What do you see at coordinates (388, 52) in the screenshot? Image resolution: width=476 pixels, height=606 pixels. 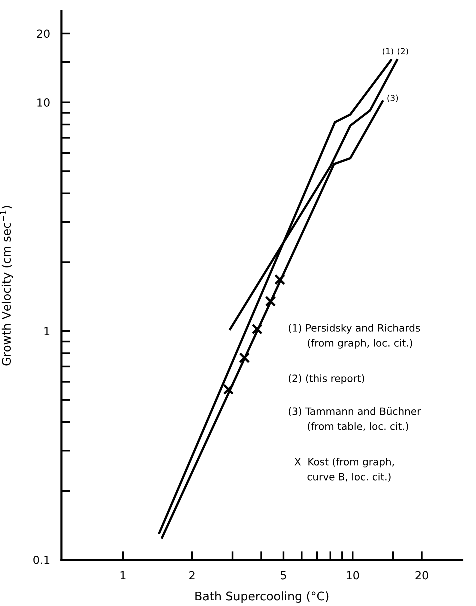 I see `series-label: (1)` at bounding box center [388, 52].